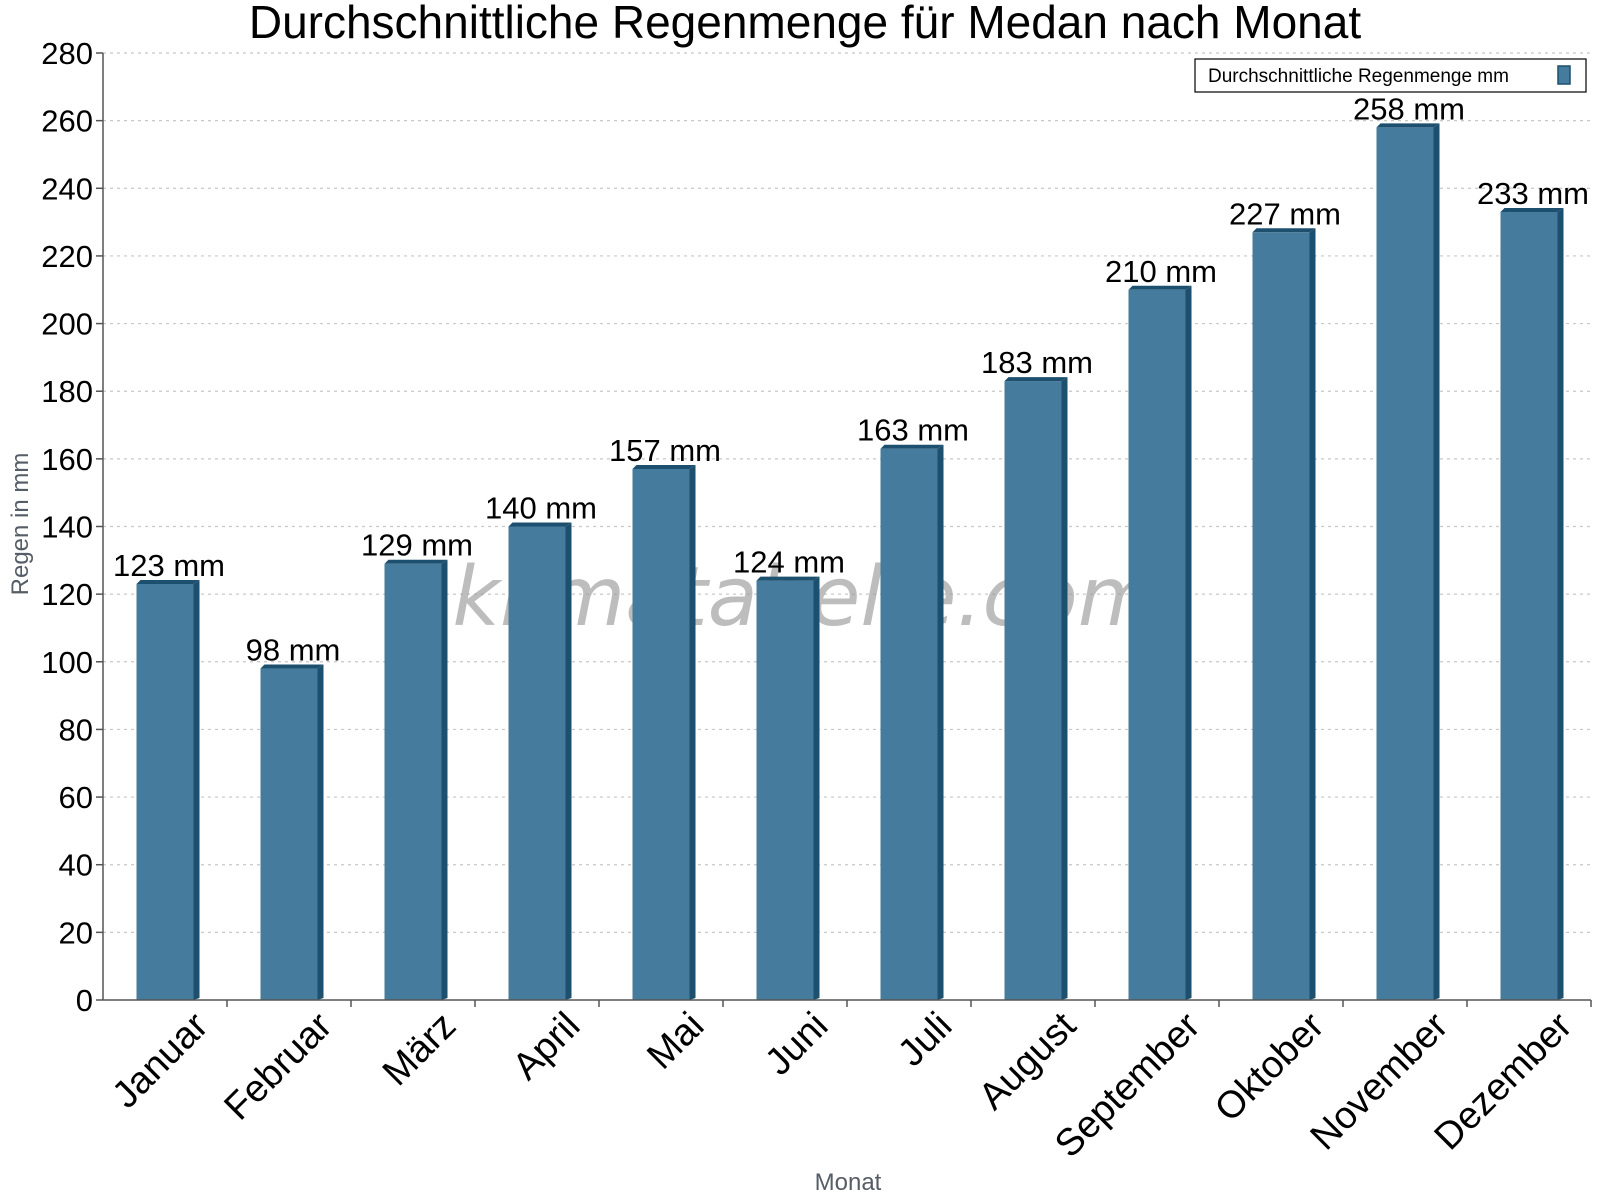  I want to click on bar-november, so click(1408, 561).